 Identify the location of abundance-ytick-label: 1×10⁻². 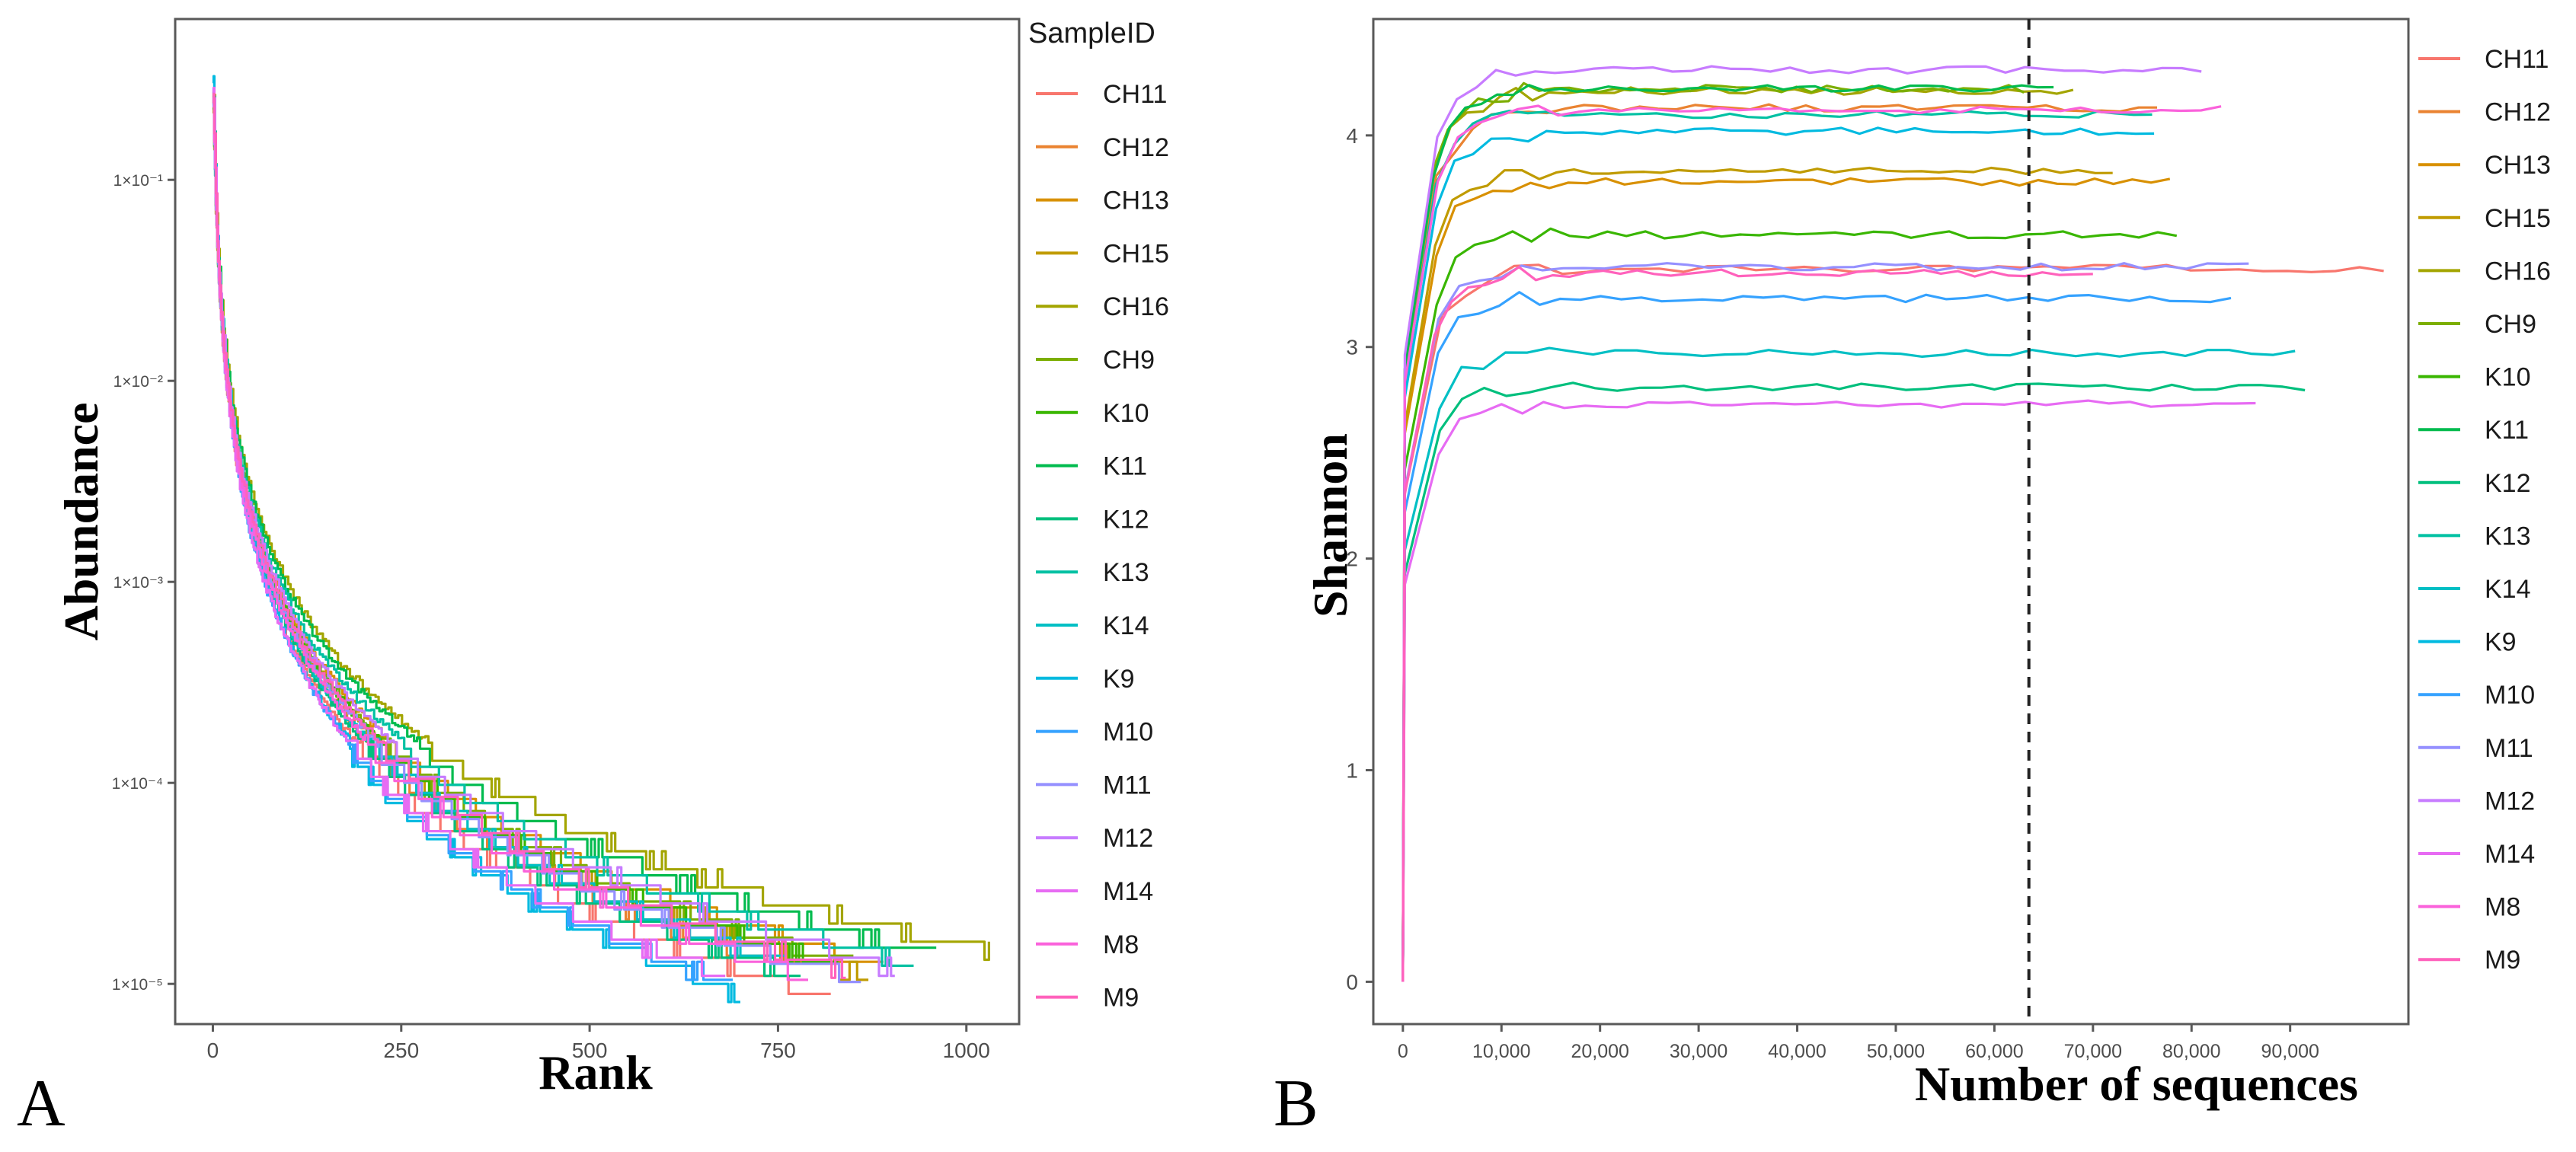
(138, 382).